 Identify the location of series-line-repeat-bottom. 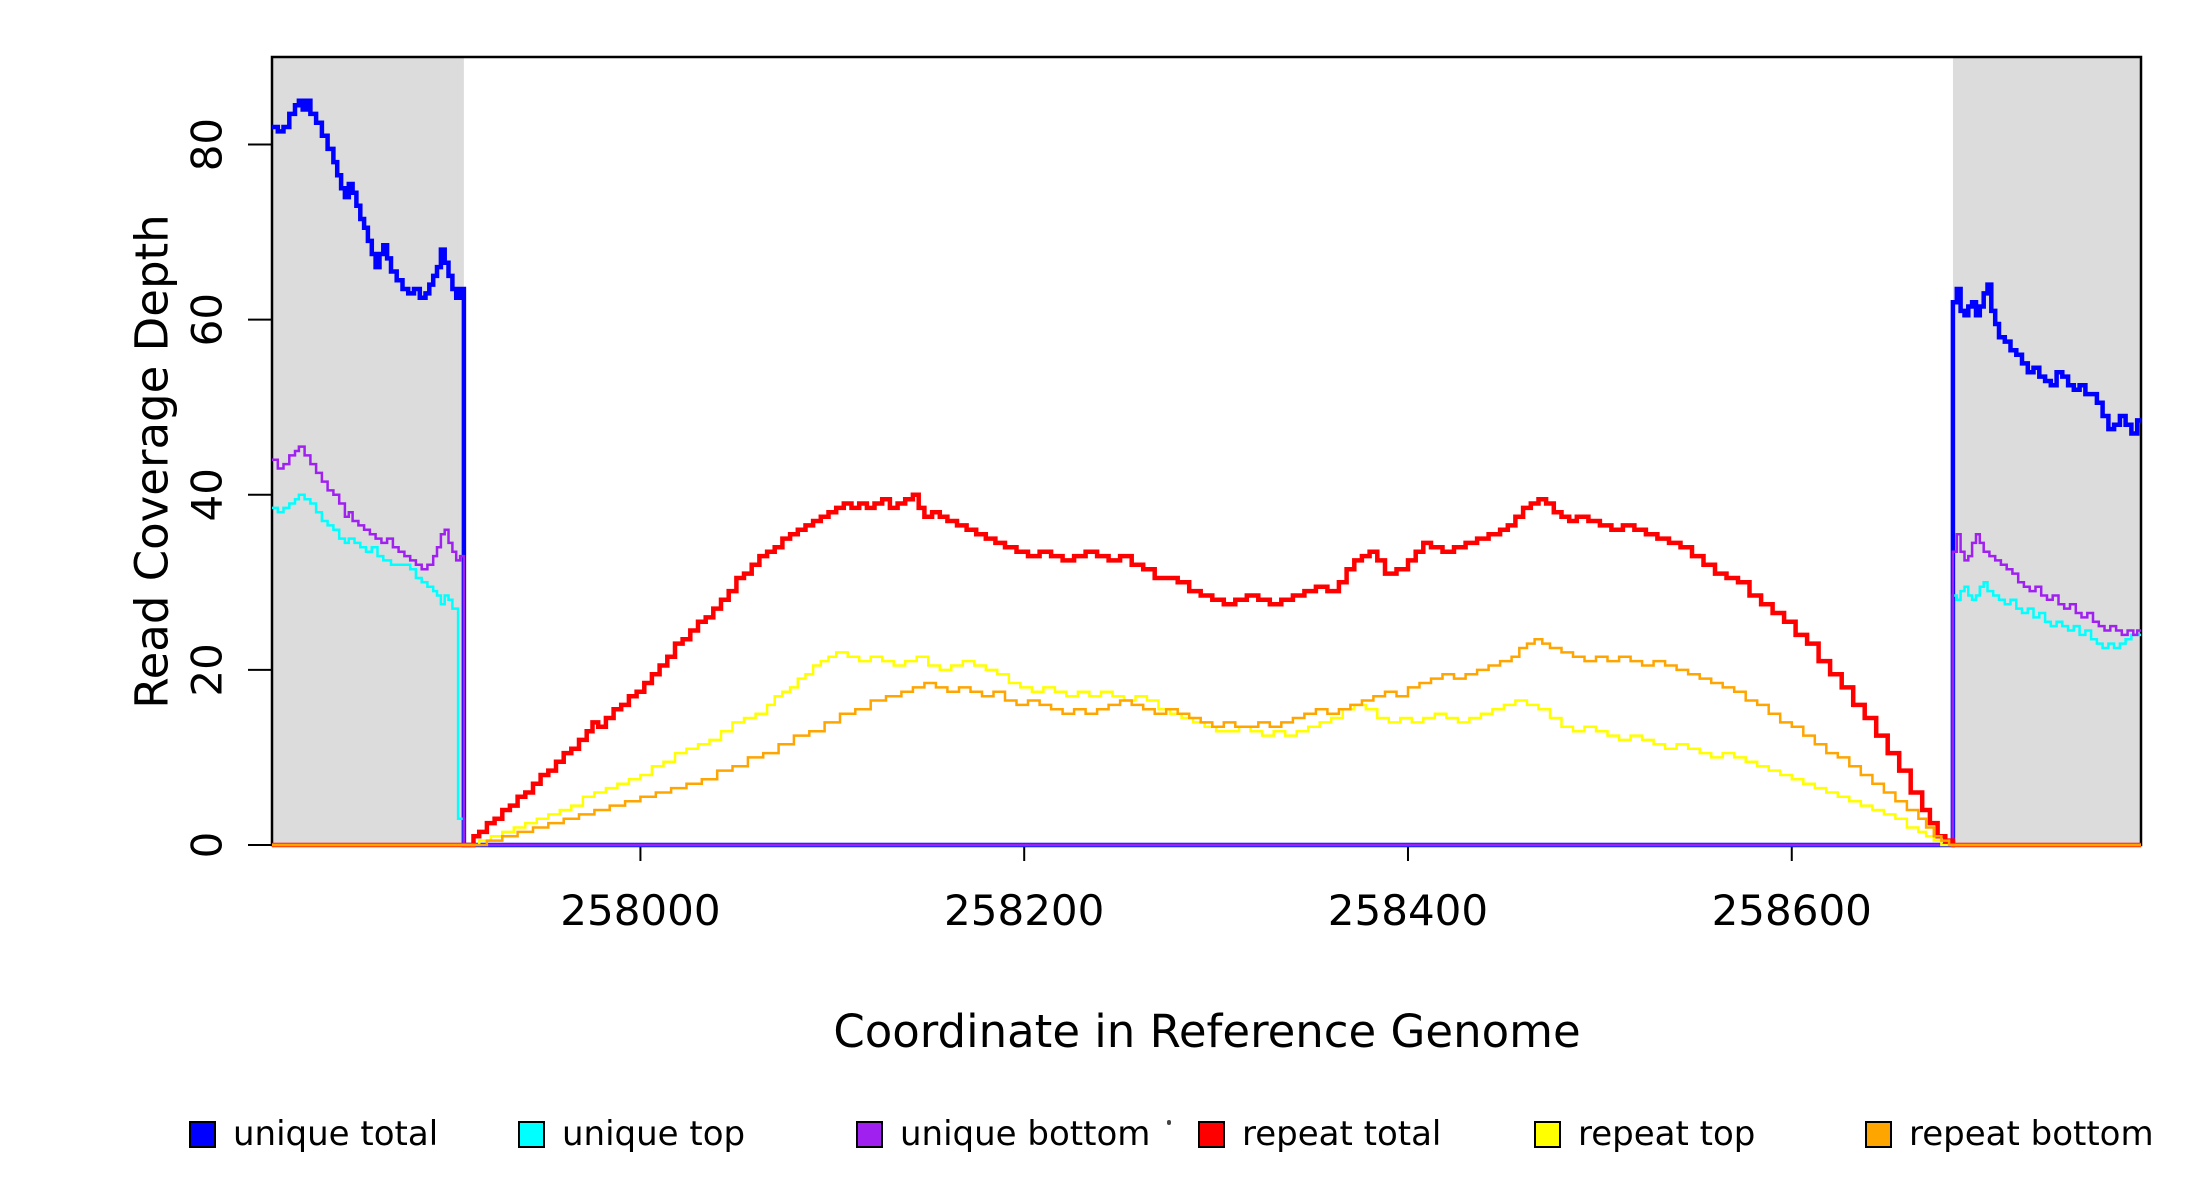
(1206, 742).